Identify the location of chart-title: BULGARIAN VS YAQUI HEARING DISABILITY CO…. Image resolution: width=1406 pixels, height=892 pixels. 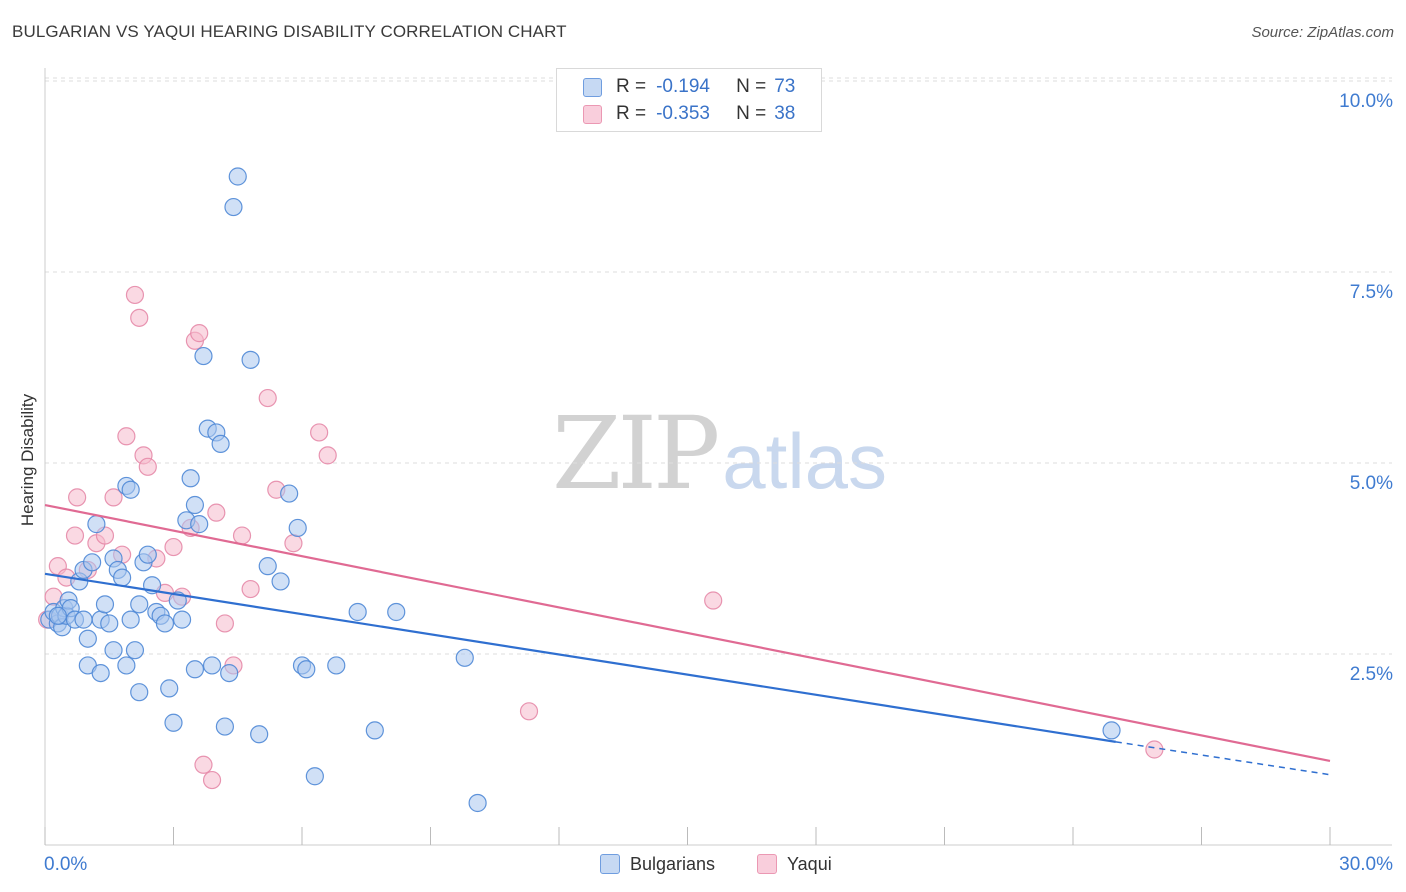
(289, 31).